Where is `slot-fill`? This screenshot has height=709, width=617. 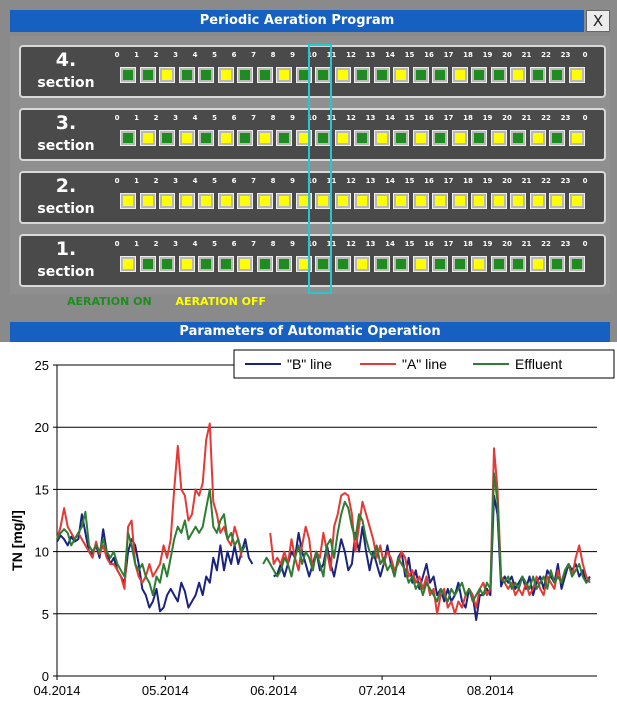 slot-fill is located at coordinates (459, 75).